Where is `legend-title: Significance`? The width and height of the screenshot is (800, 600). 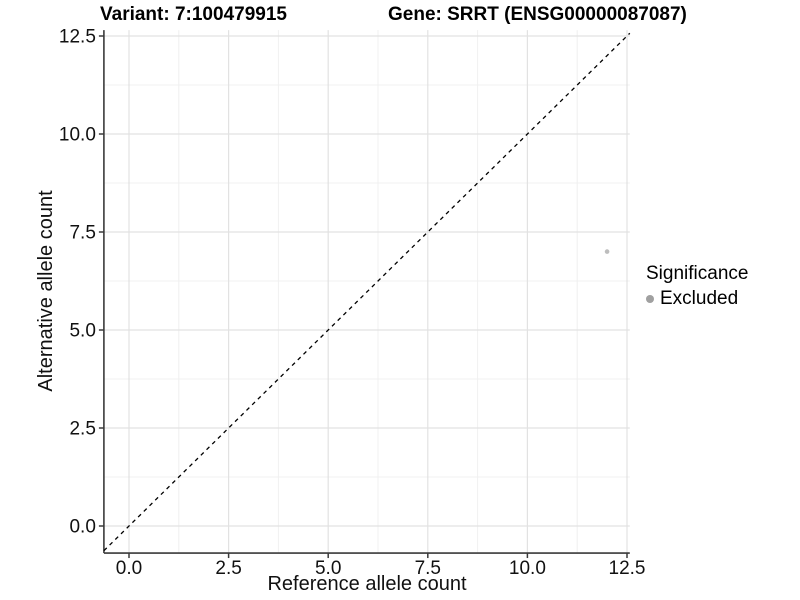 legend-title: Significance is located at coordinates (697, 273).